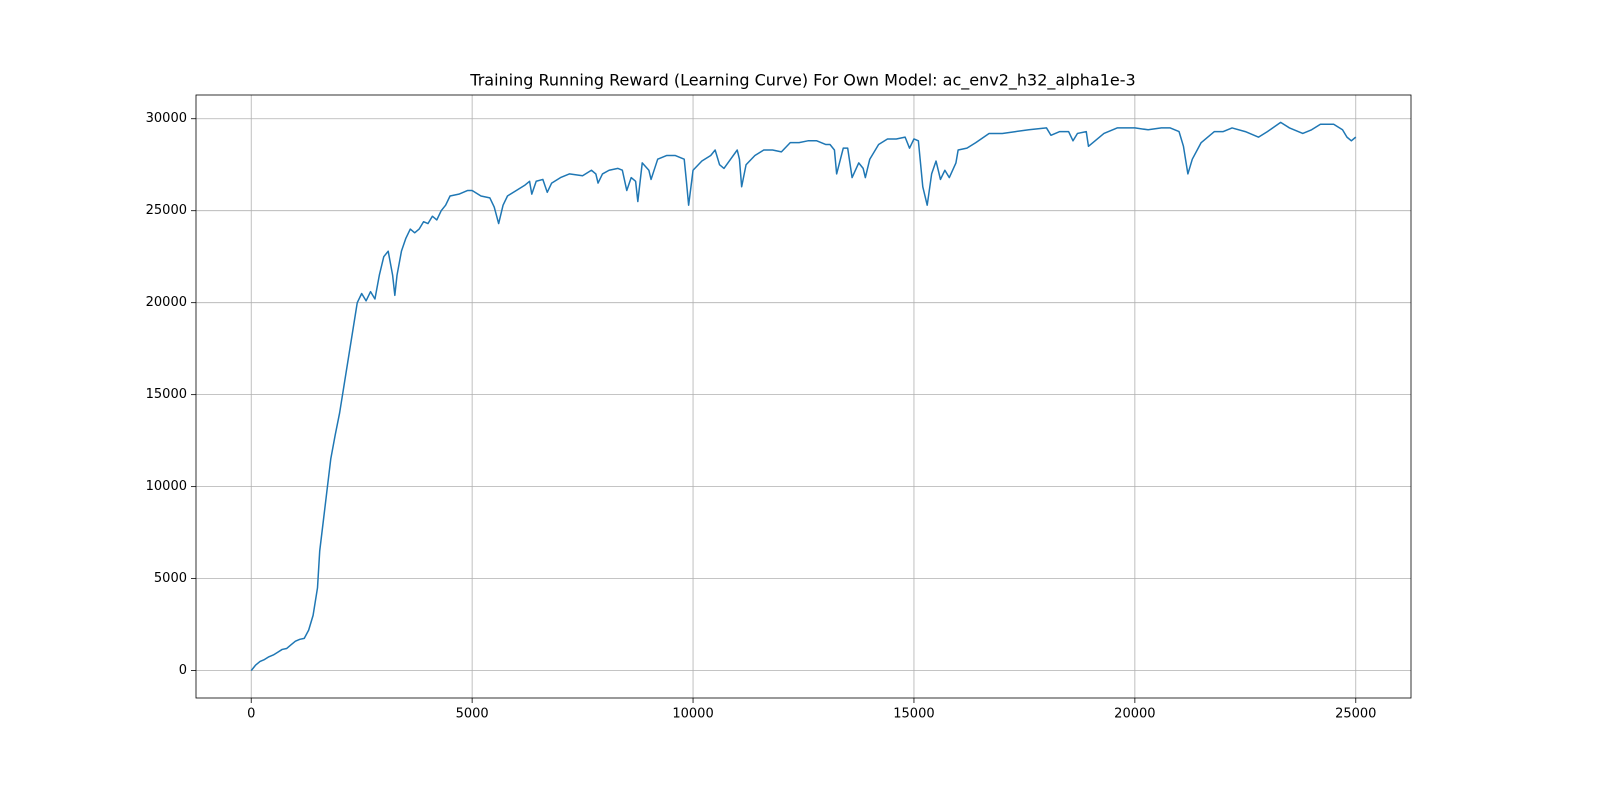 The image size is (1600, 800). What do you see at coordinates (166, 394) in the screenshot?
I see `y-tick-label: 15000` at bounding box center [166, 394].